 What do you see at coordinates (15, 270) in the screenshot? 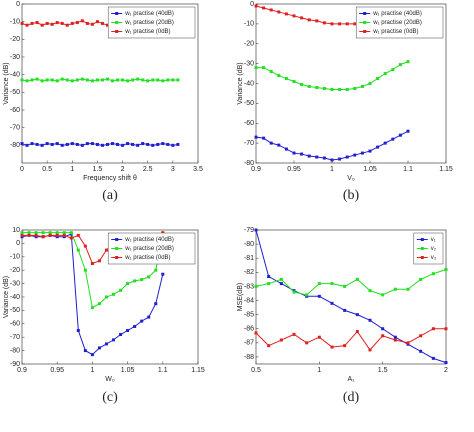
I see `y-tick-label: -20` at bounding box center [15, 270].